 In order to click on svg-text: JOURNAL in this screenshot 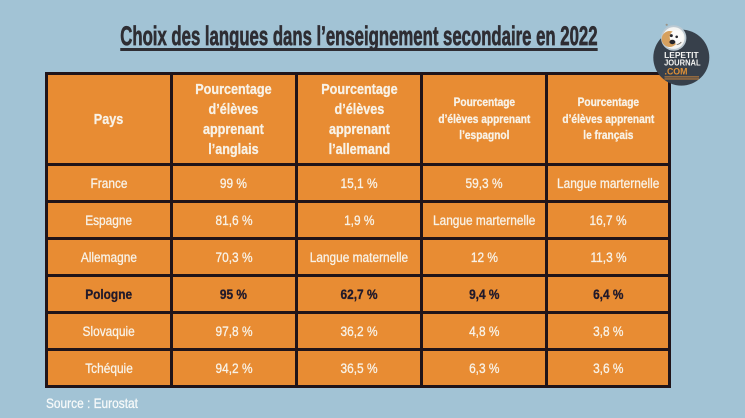, I will do `click(682, 63)`.